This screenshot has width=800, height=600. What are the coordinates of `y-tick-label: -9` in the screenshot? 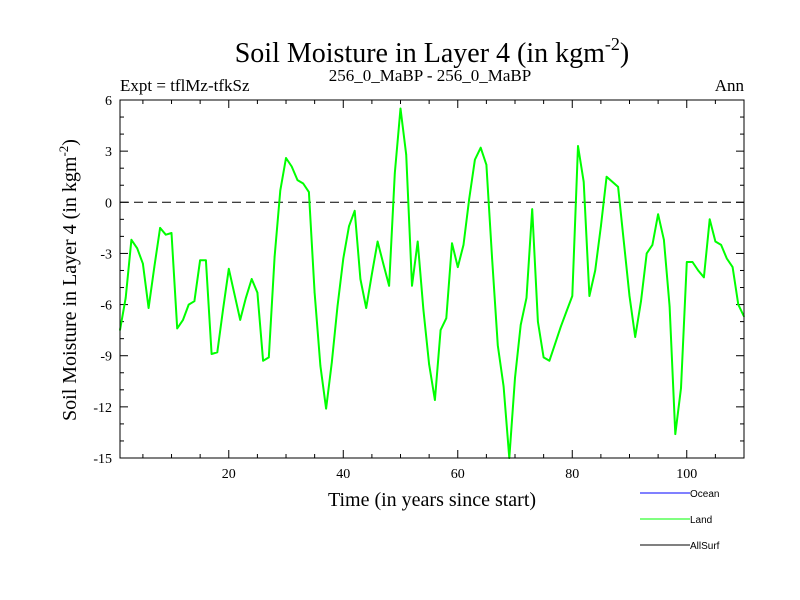 It's located at (106, 357).